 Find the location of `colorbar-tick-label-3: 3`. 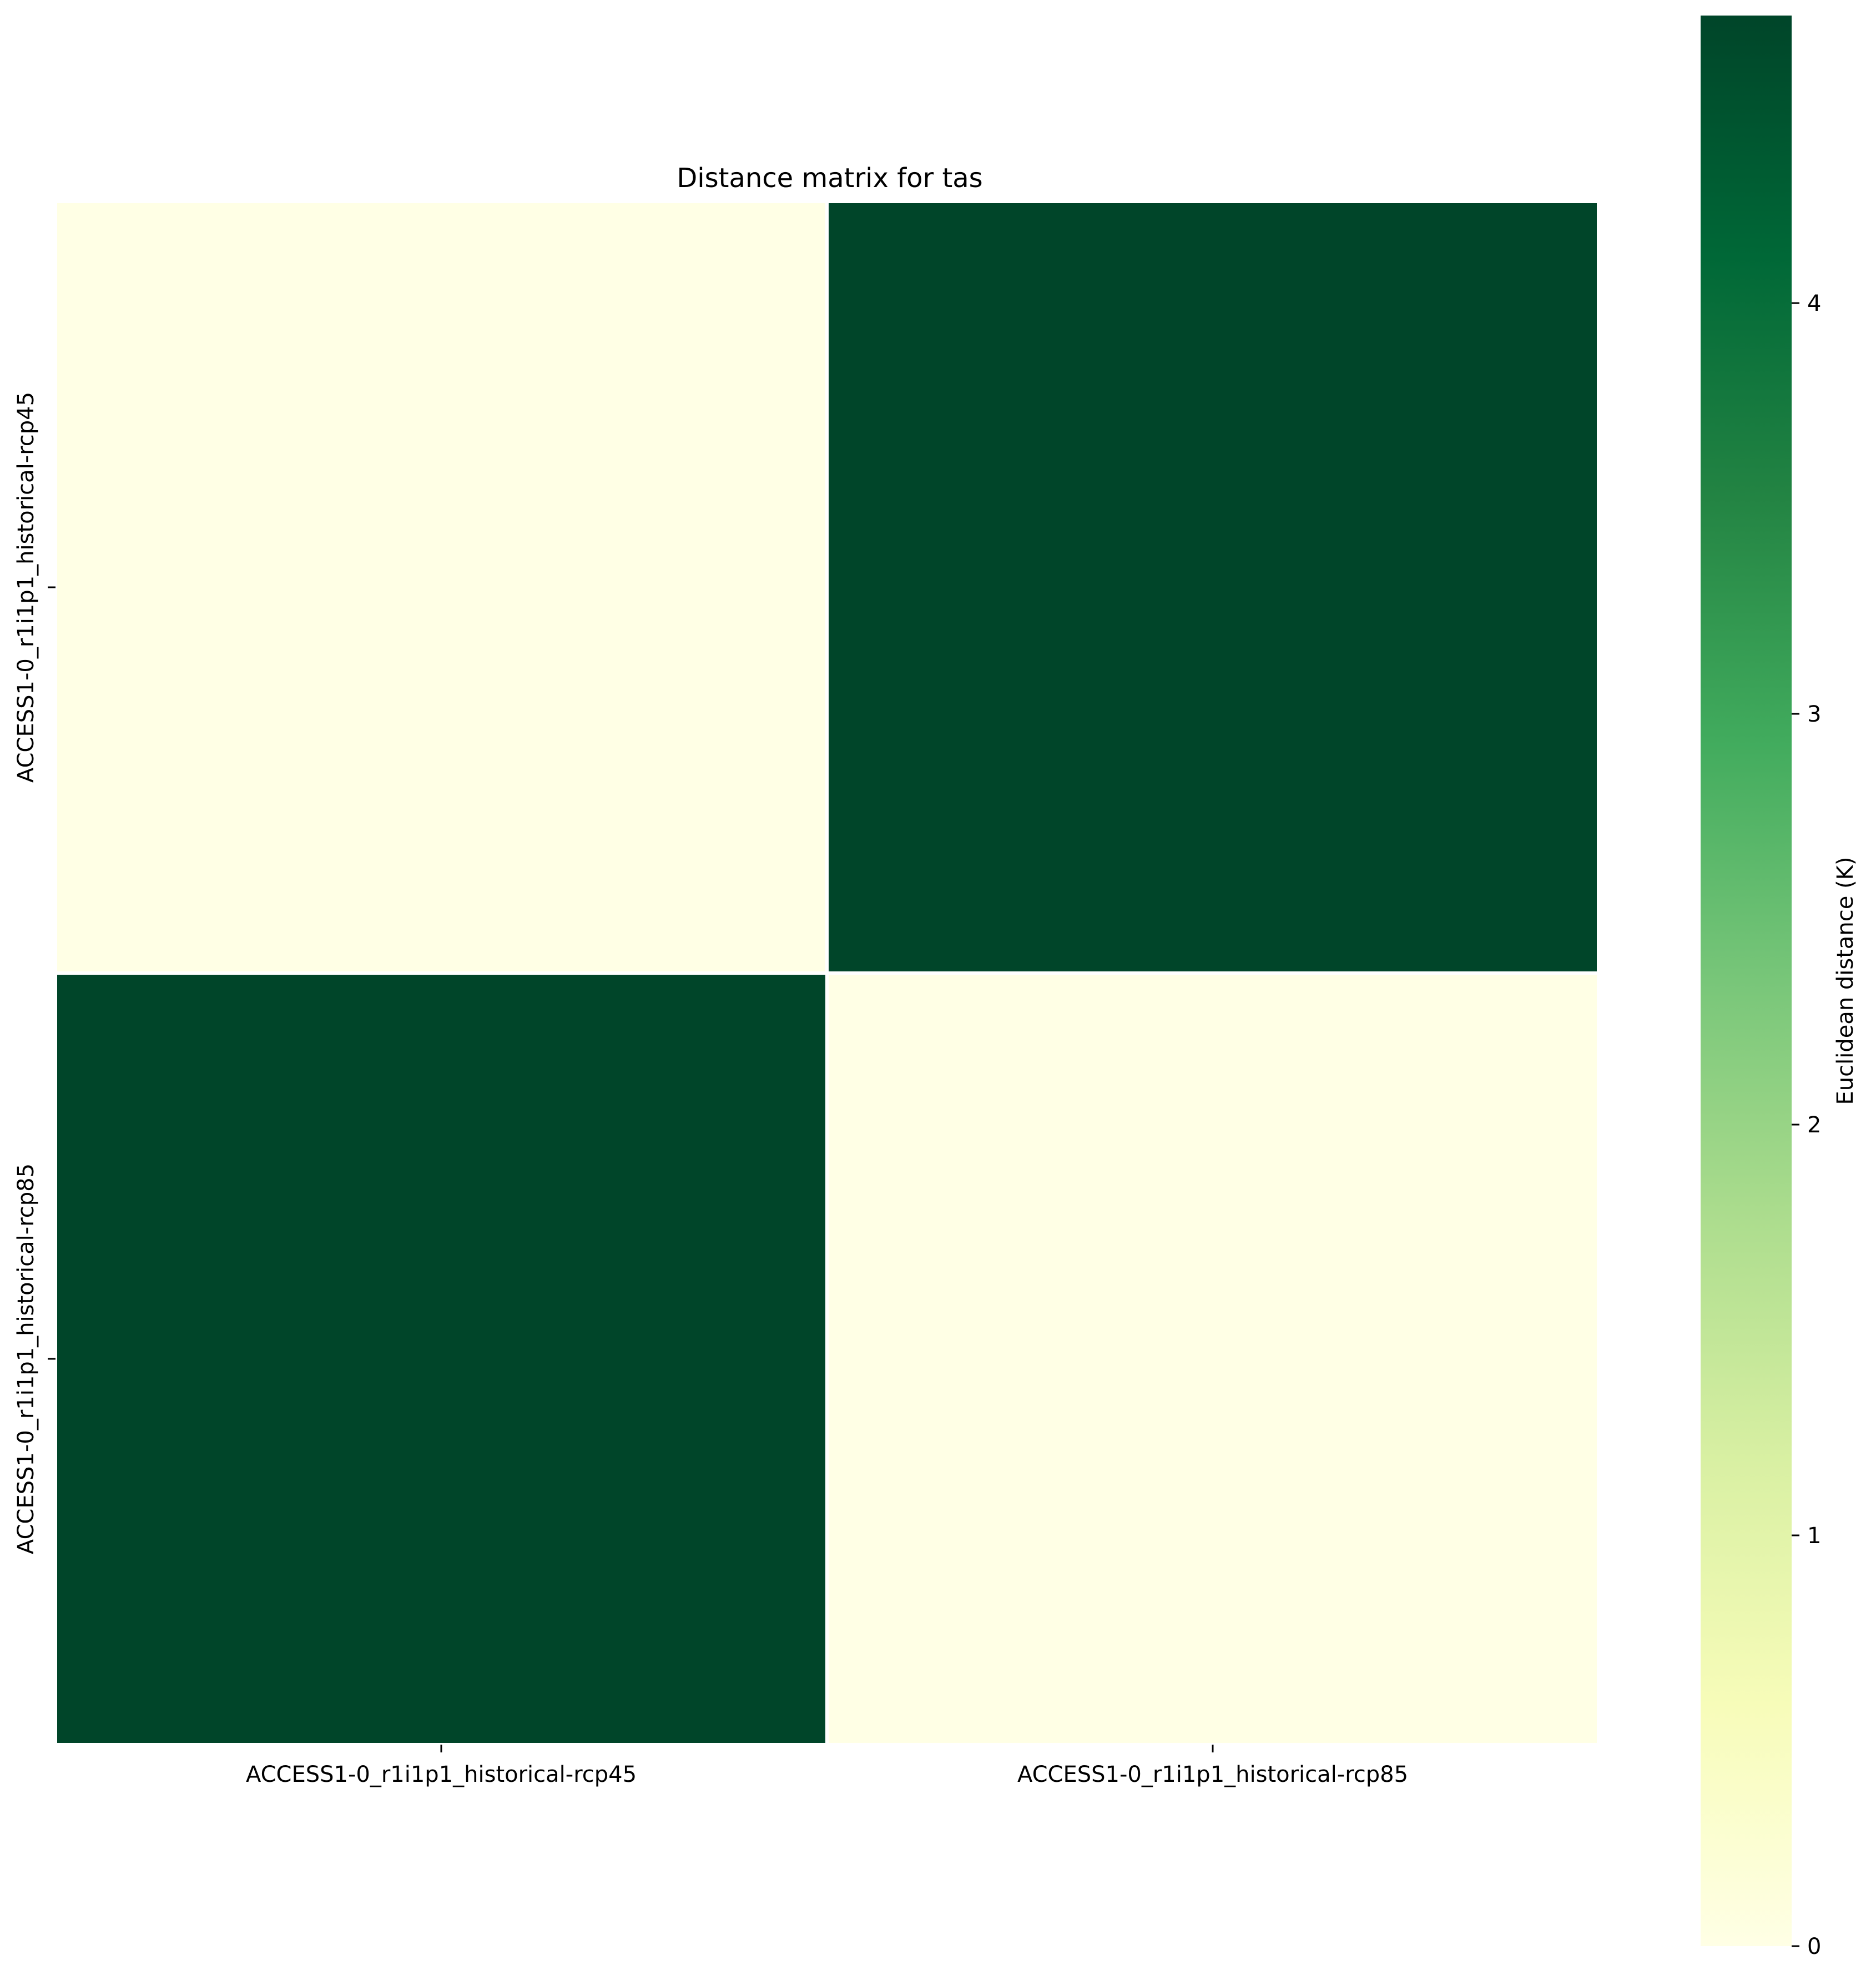

colorbar-tick-label-3: 3 is located at coordinates (1814, 714).